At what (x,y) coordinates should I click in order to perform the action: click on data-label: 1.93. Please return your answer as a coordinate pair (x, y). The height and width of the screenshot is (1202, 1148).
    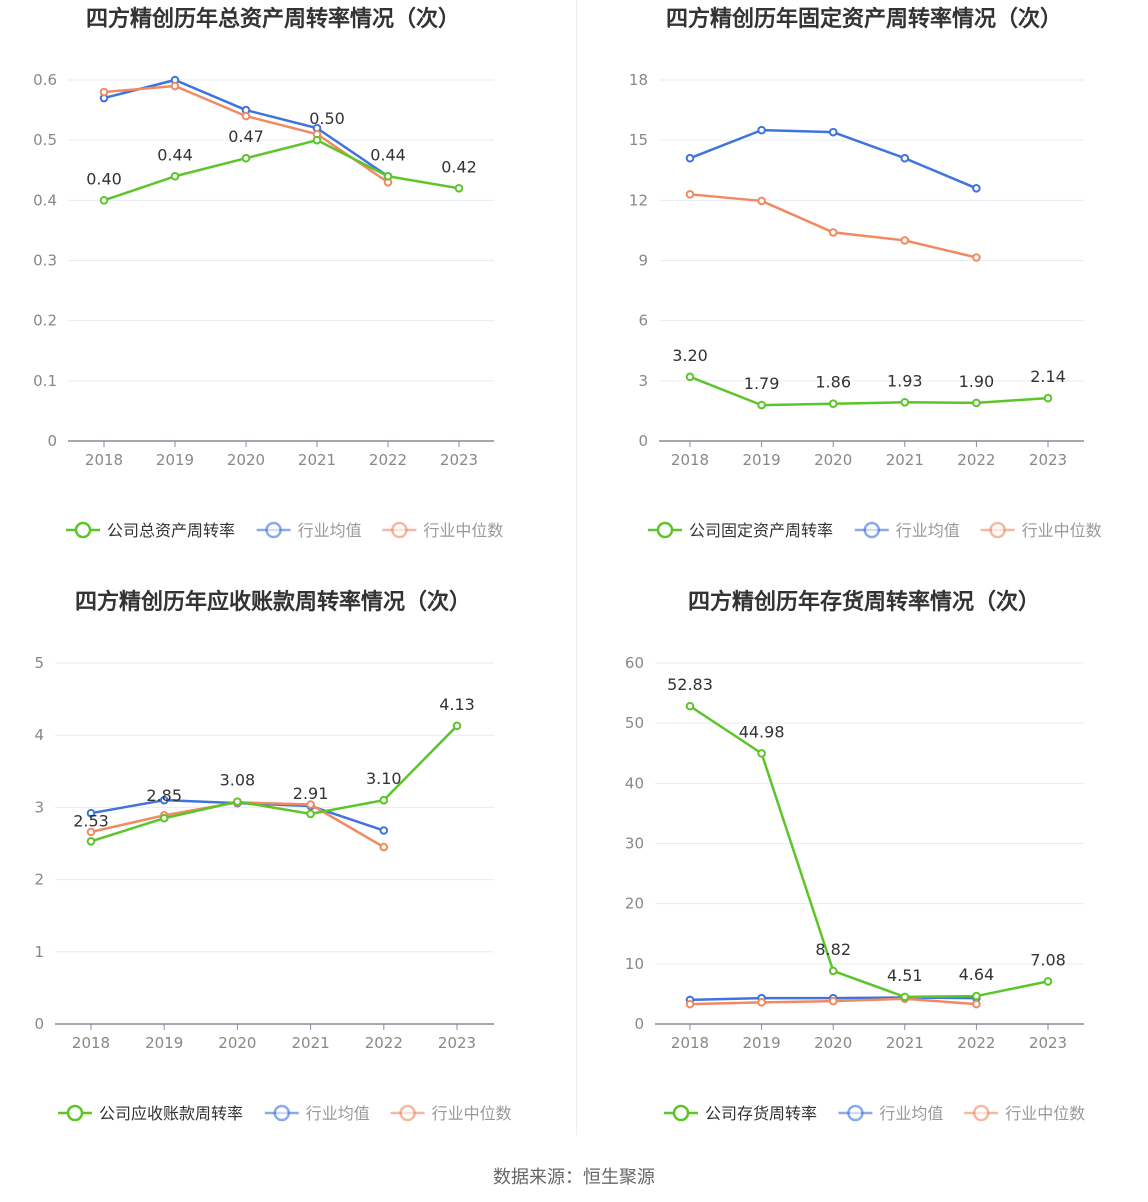
    Looking at the image, I should click on (905, 380).